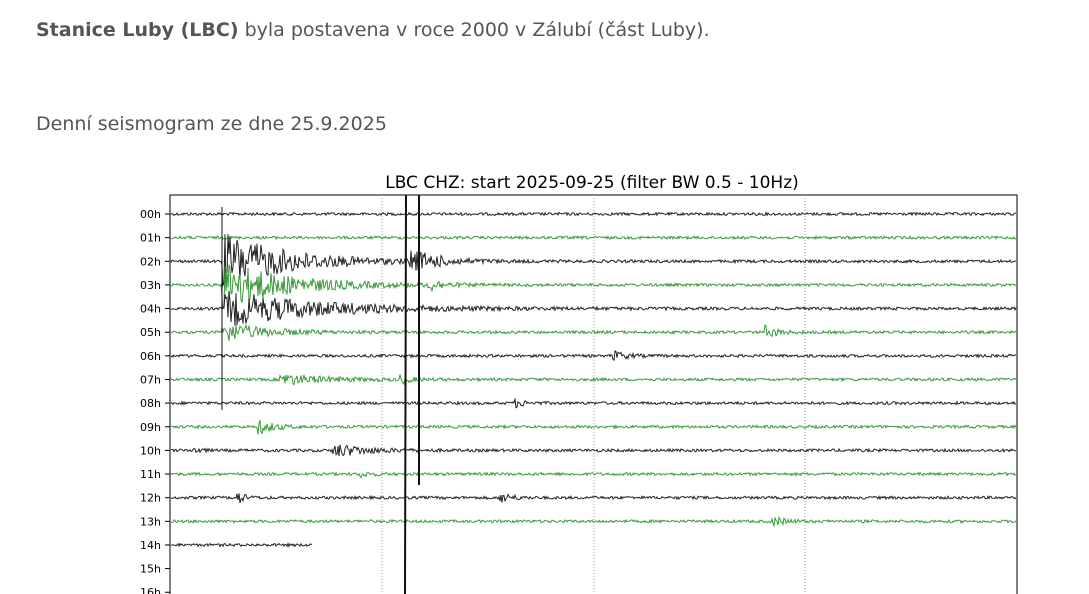  Describe the element at coordinates (150, 403) in the screenshot. I see `row-label: 08h` at that location.